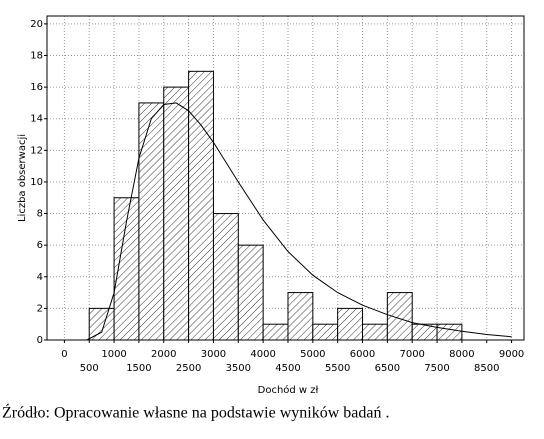 The image size is (544, 439). Describe the element at coordinates (262, 354) in the screenshot. I see `x-tick-label: 4000` at that location.